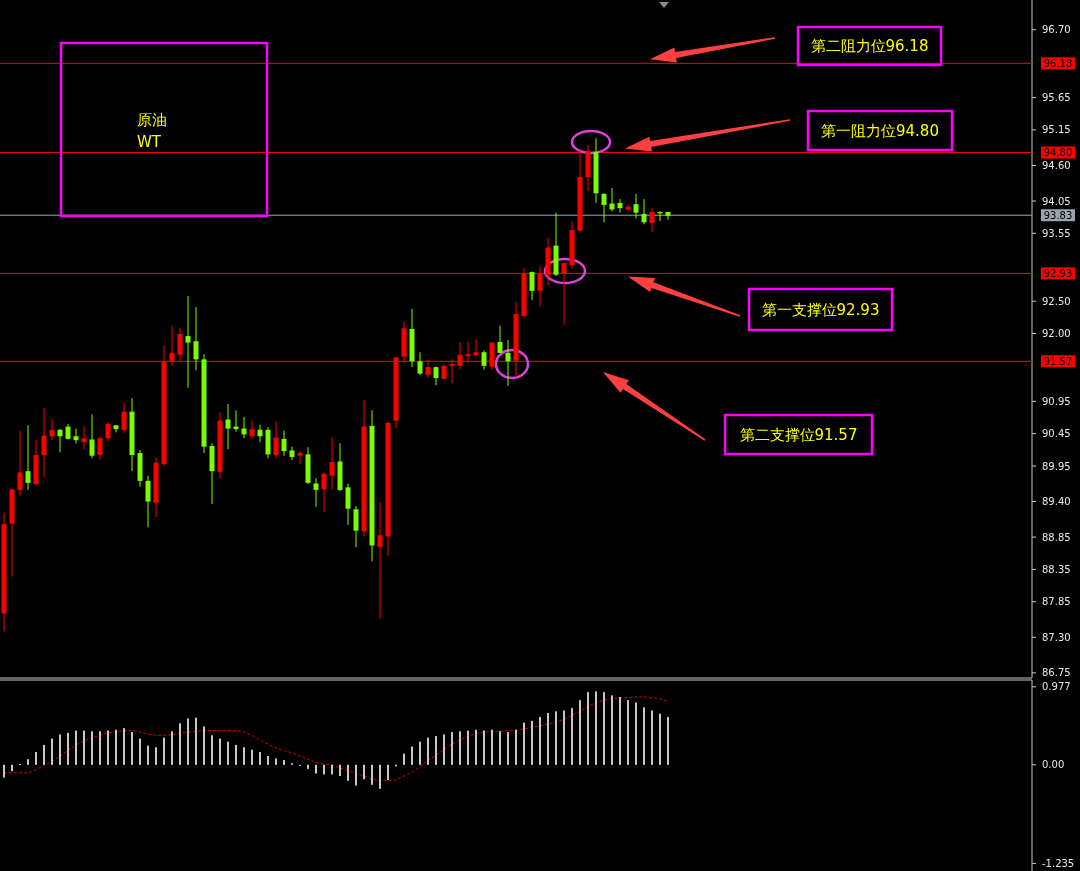 This screenshot has width=1080, height=871. Describe the element at coordinates (1056, 30) in the screenshot. I see `y-tick-label: 96.70` at that location.